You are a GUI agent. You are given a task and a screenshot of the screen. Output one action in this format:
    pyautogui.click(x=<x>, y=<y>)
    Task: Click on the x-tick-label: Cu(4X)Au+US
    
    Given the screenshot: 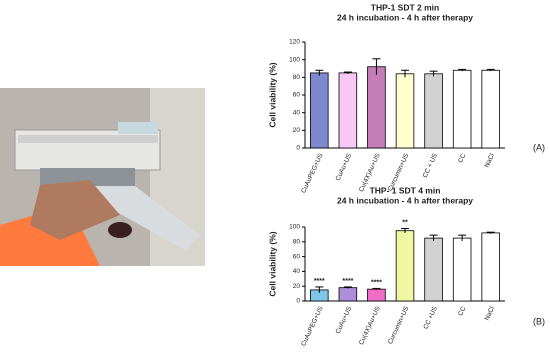 What is the action you would take?
    pyautogui.click(x=370, y=325)
    